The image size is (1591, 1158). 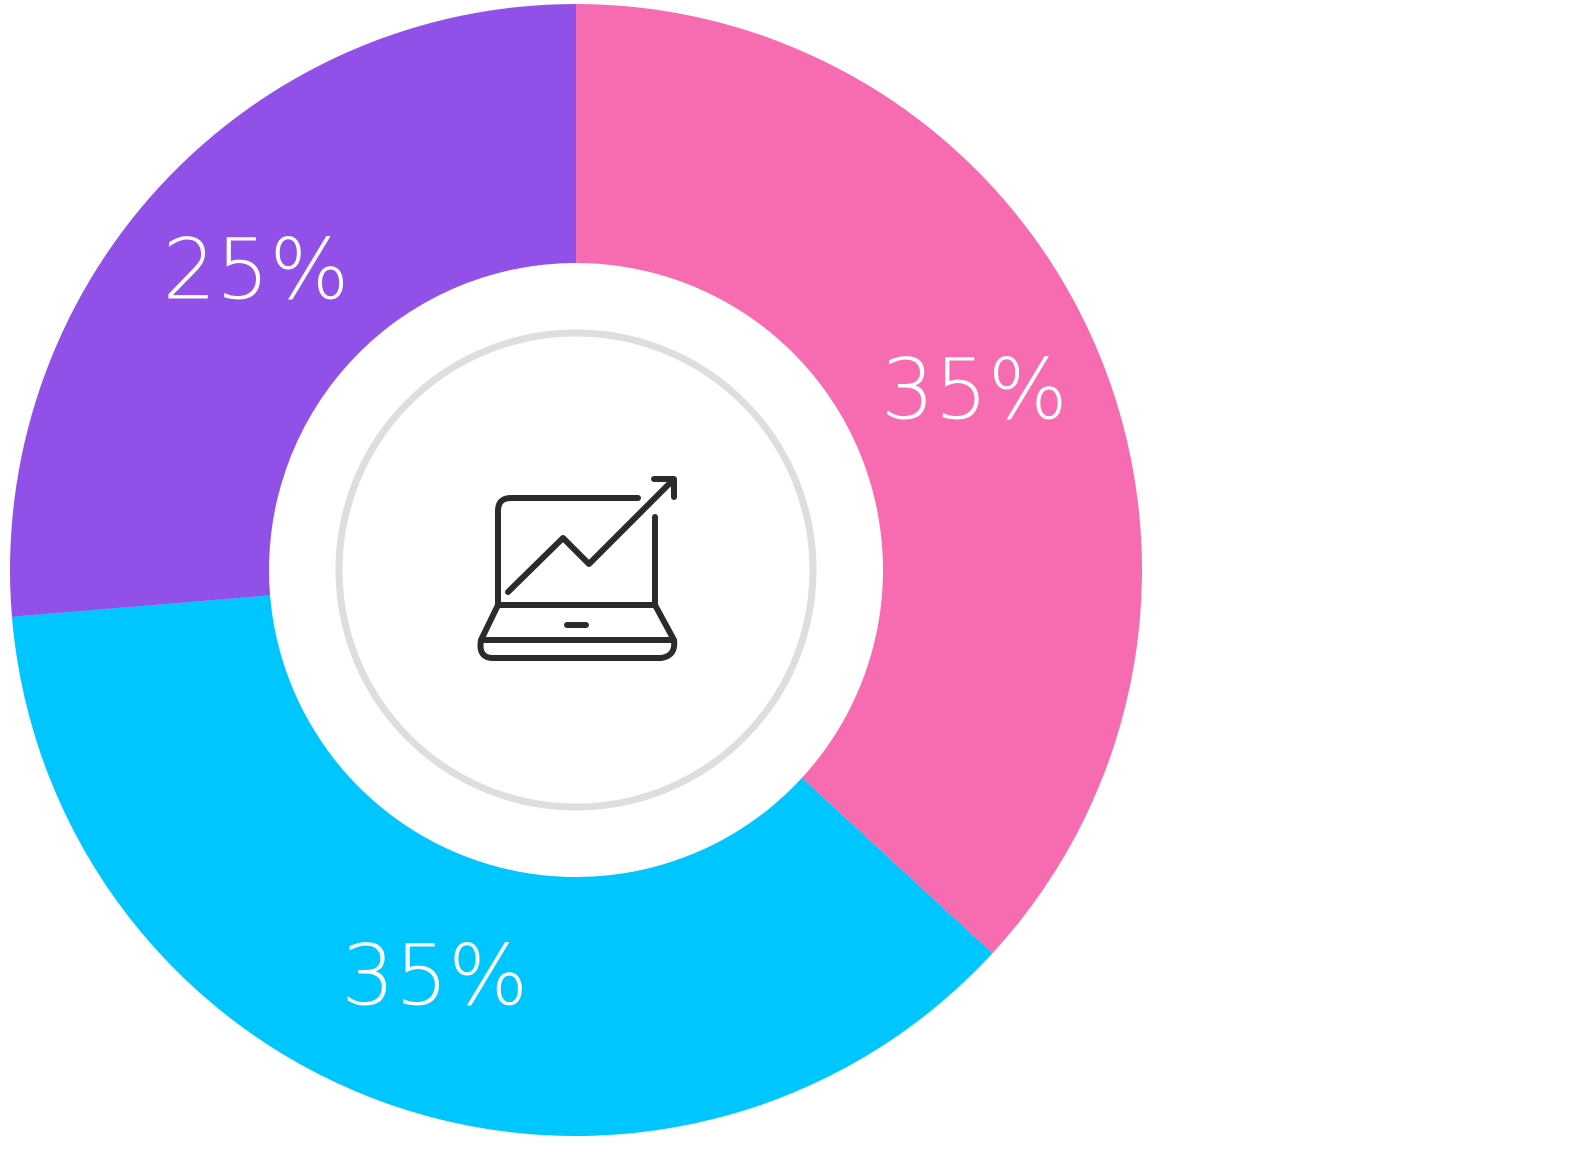 I want to click on center-ring, so click(x=576, y=570).